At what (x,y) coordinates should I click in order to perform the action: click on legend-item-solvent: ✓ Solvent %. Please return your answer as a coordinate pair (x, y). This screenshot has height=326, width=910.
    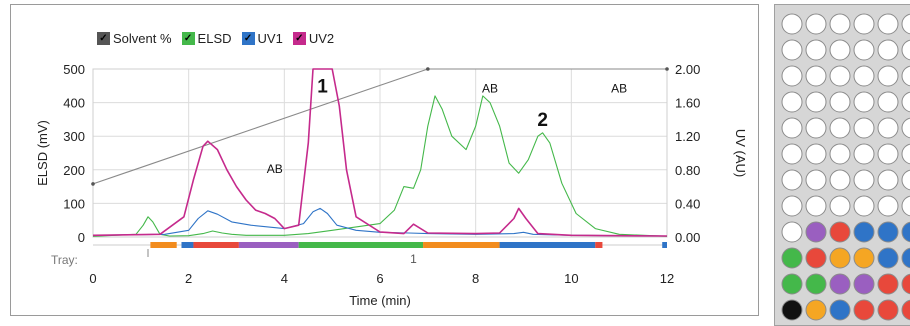
    Looking at the image, I should click on (134, 38).